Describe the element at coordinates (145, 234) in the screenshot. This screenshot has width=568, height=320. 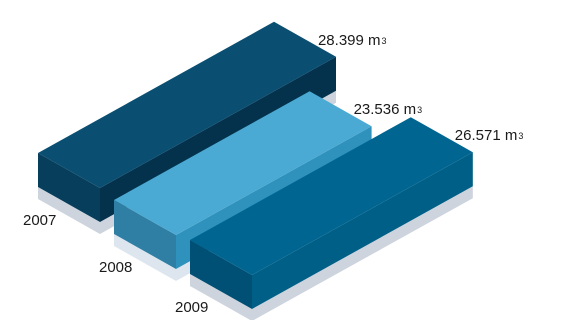
I see `bar-front-2008` at that location.